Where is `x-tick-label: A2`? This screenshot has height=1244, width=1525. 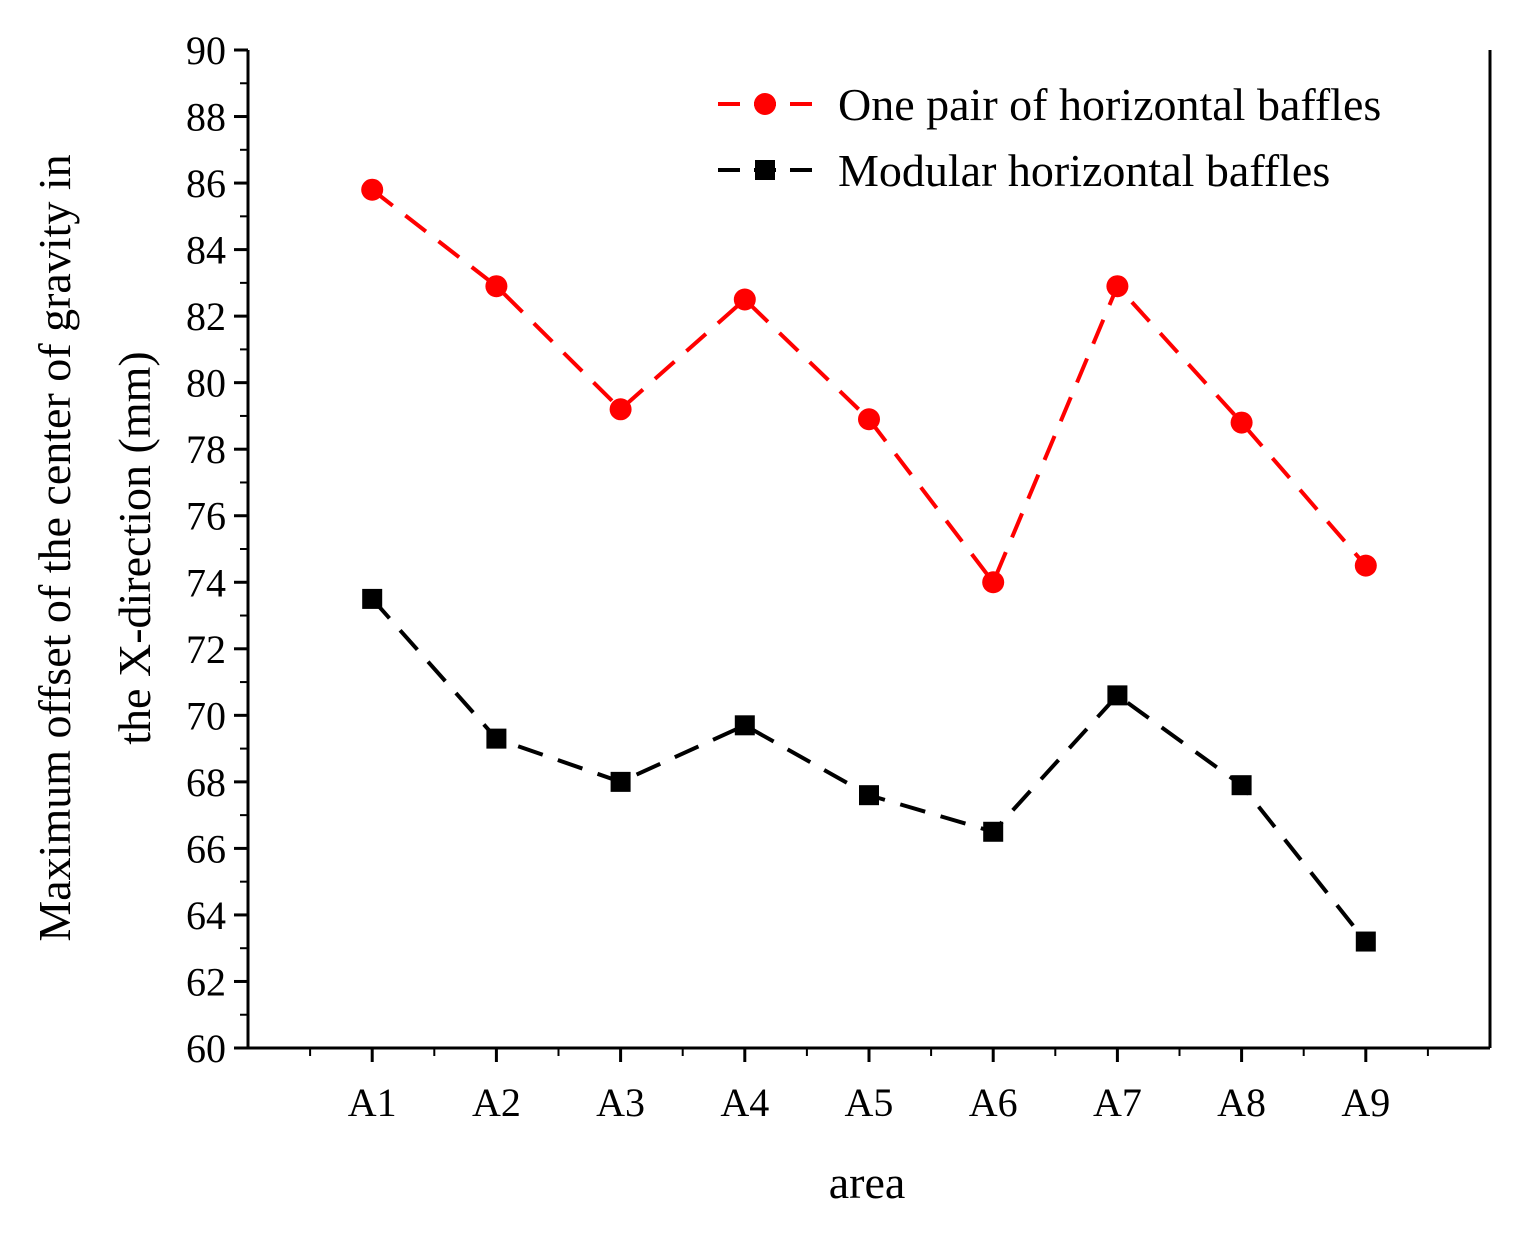 x-tick-label: A2 is located at coordinates (496, 1102).